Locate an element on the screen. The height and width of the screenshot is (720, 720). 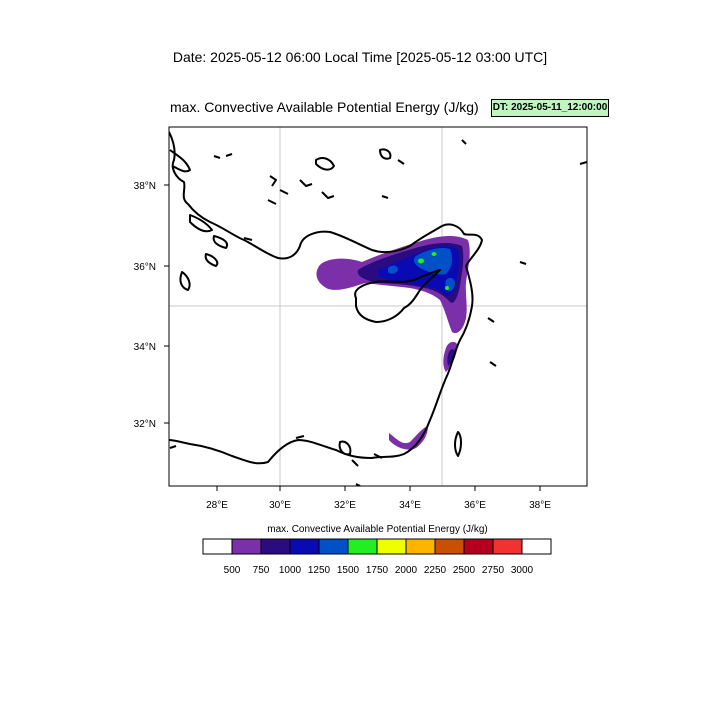
colorbar-tick-label: 1250 is located at coordinates (319, 570).